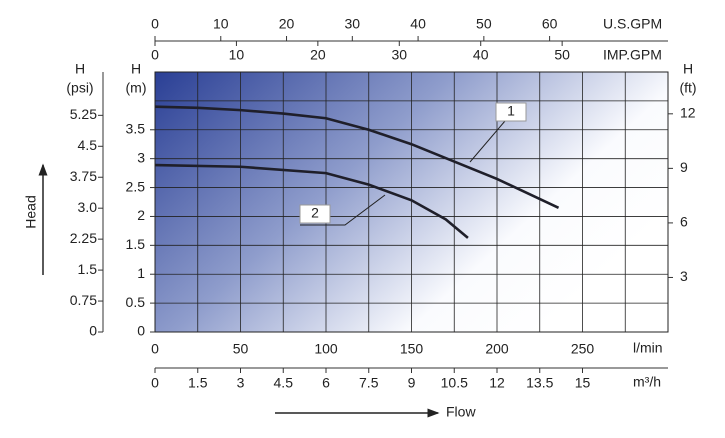 This screenshot has width=725, height=438. I want to click on x-tick-label: 0, so click(155, 349).